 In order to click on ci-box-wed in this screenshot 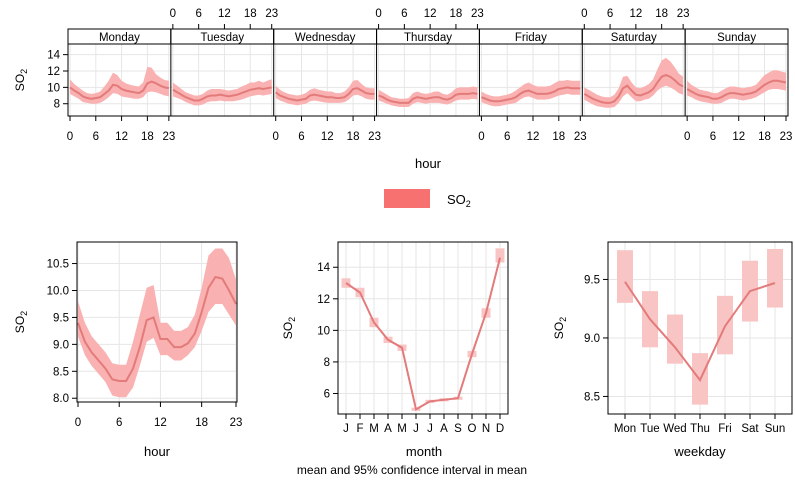, I will do `click(675, 339)`.